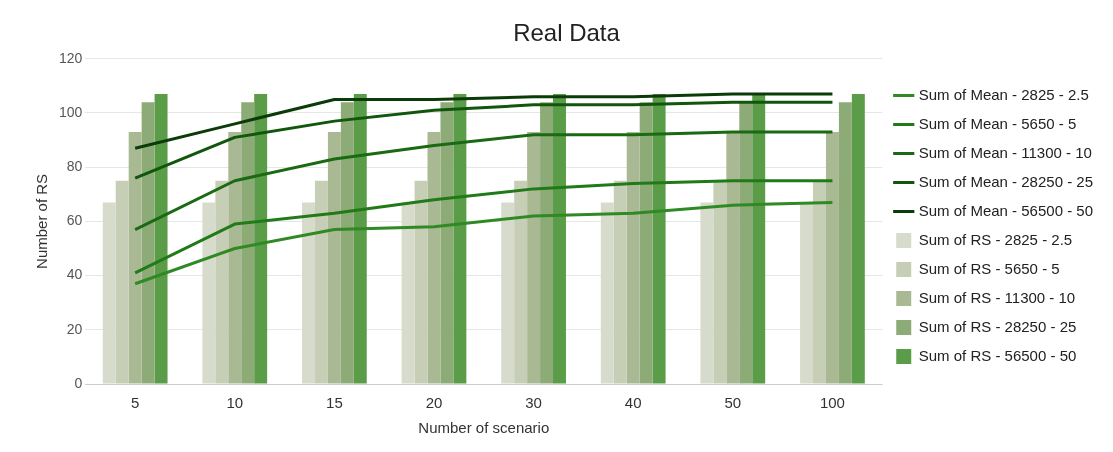  Describe the element at coordinates (74, 274) in the screenshot. I see `y-tick-label: 40` at that location.